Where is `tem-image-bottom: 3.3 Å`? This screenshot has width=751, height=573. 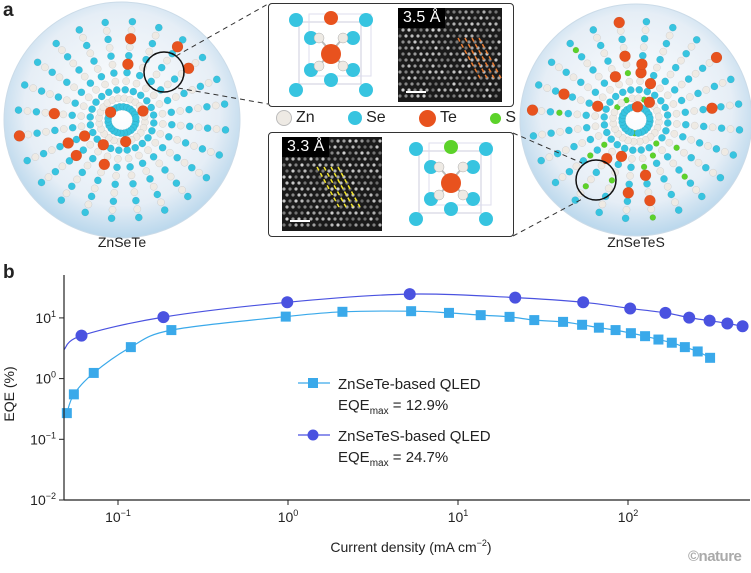
tem-image-bottom: 3.3 Å is located at coordinates (332, 184).